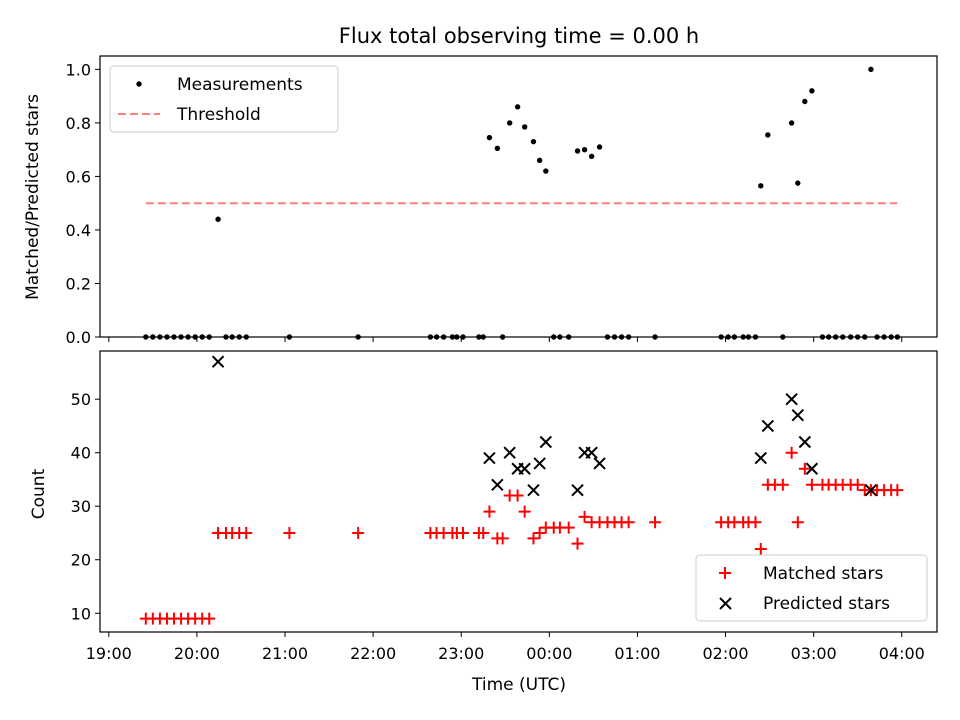 The image size is (960, 720). What do you see at coordinates (519, 36) in the screenshot?
I see `figure-title: Flux total observing time = 0.00 h` at bounding box center [519, 36].